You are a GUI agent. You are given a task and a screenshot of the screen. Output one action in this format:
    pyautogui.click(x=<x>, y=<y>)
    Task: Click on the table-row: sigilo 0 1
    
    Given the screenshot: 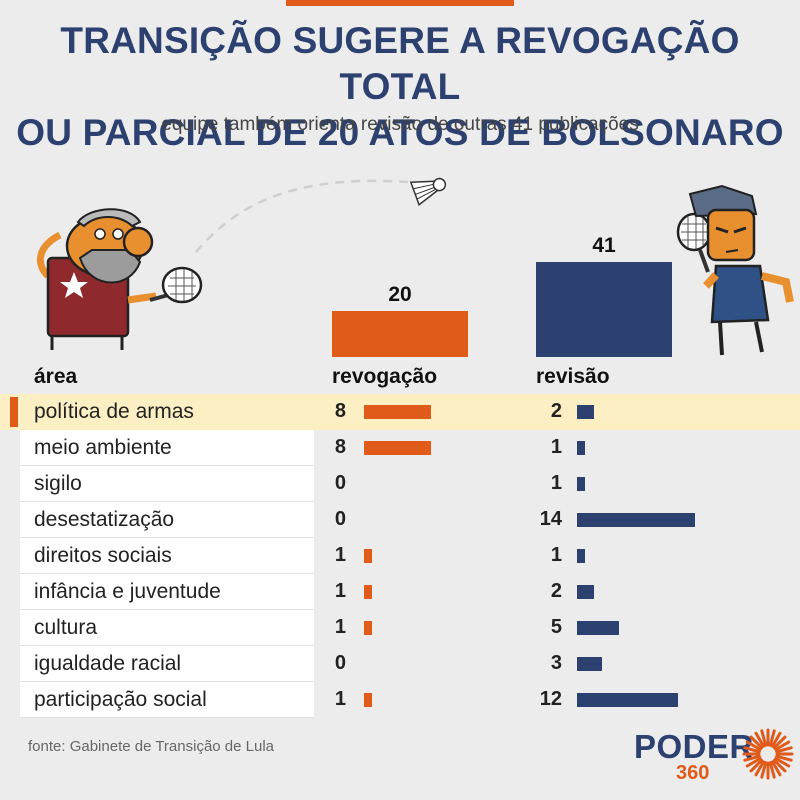 What is the action you would take?
    pyautogui.click(x=400, y=484)
    